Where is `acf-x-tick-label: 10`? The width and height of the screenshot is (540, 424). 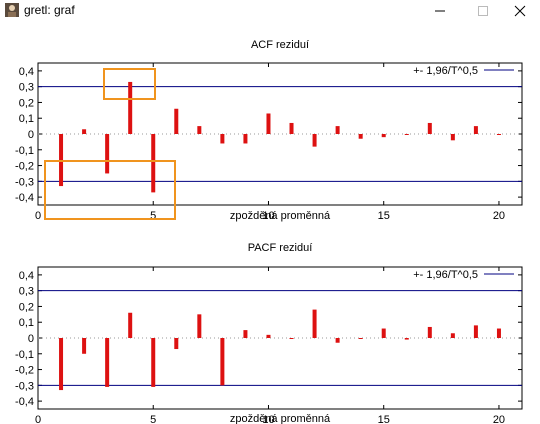 acf-x-tick-label: 10 is located at coordinates (268, 216).